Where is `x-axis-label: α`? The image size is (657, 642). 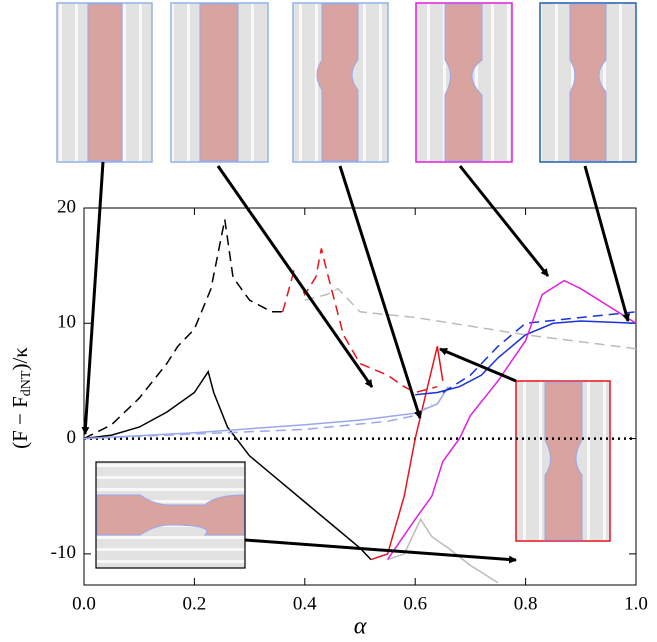 x-axis-label: α is located at coordinates (360, 627).